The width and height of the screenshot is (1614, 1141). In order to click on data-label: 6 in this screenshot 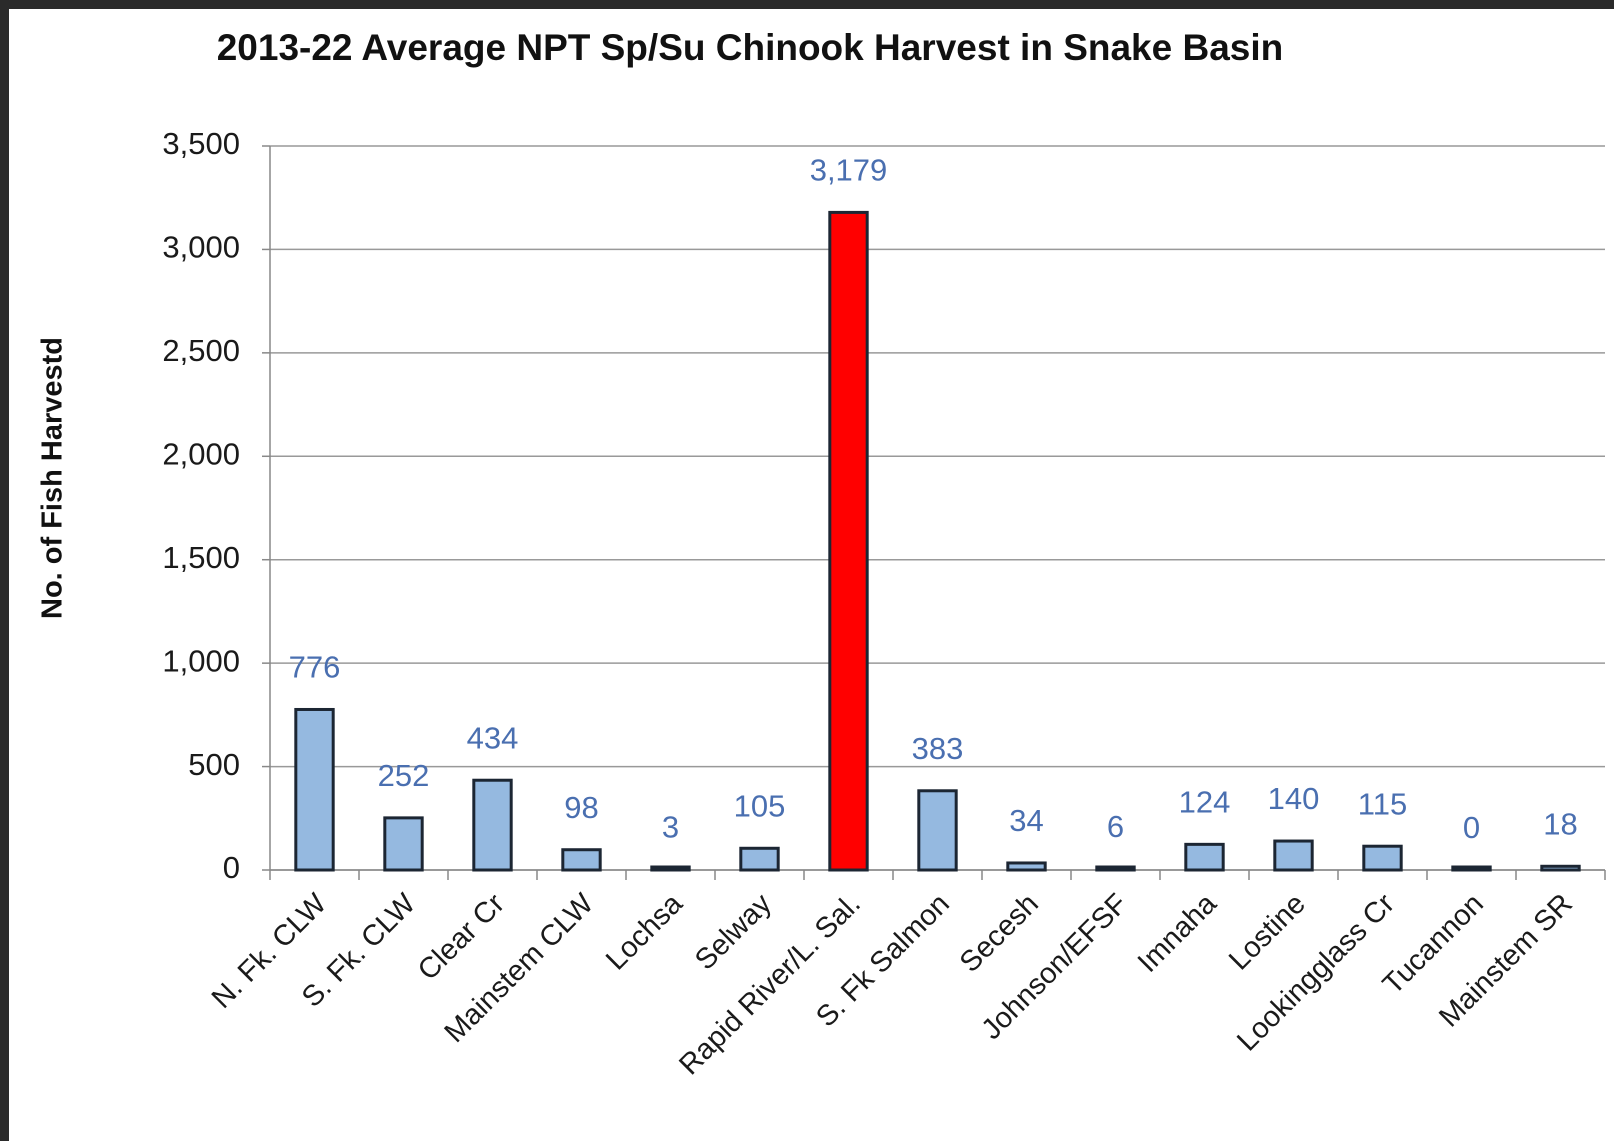, I will do `click(1115, 826)`.